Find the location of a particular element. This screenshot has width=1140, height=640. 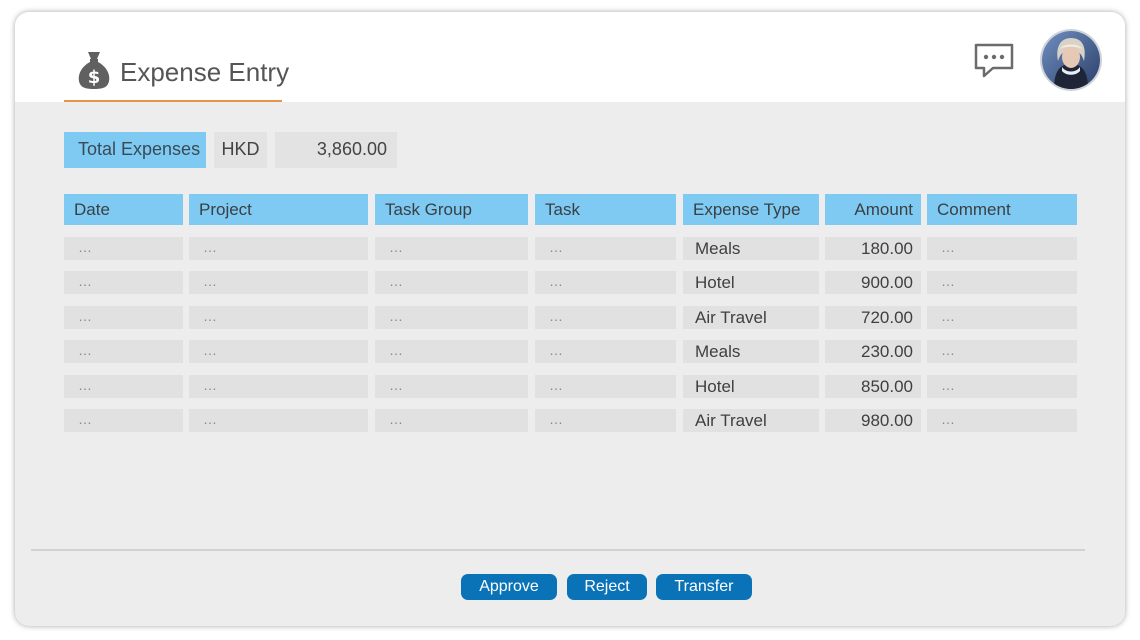

currency-code: HKD is located at coordinates (240, 150).